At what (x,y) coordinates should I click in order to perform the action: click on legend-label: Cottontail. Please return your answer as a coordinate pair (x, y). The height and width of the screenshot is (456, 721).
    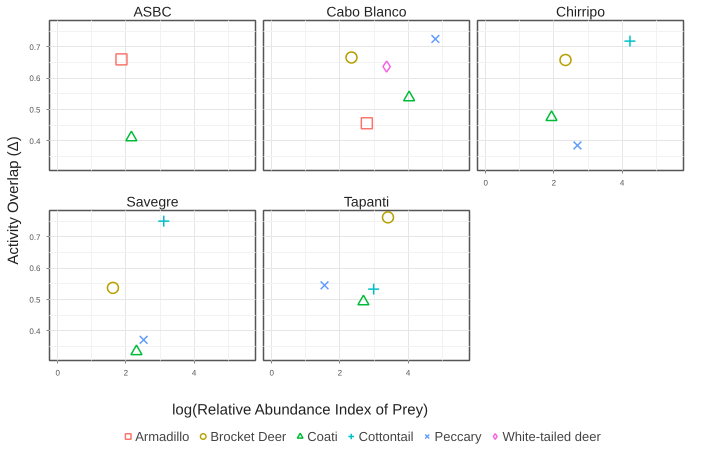
    Looking at the image, I should click on (386, 436).